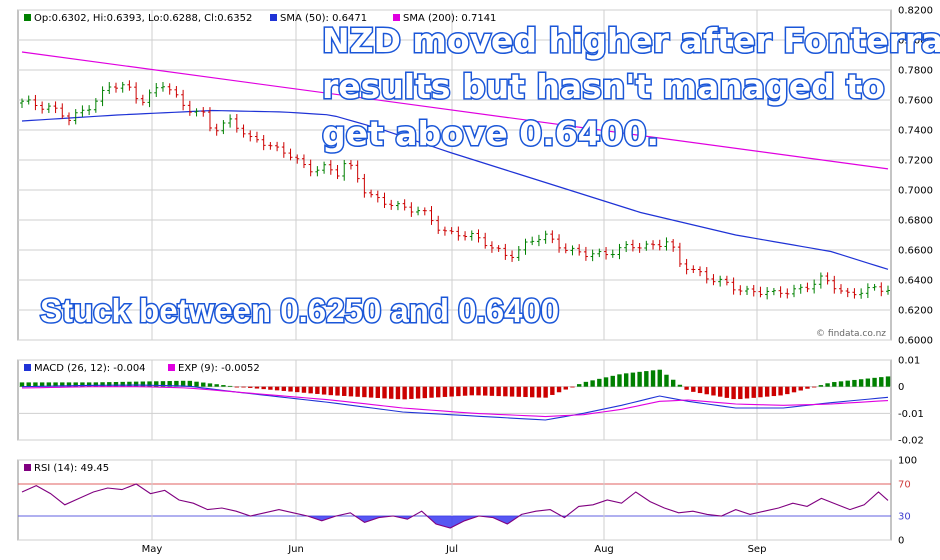  Describe the element at coordinates (904, 517) in the screenshot. I see `rsi-y-tick-label: 30` at that location.